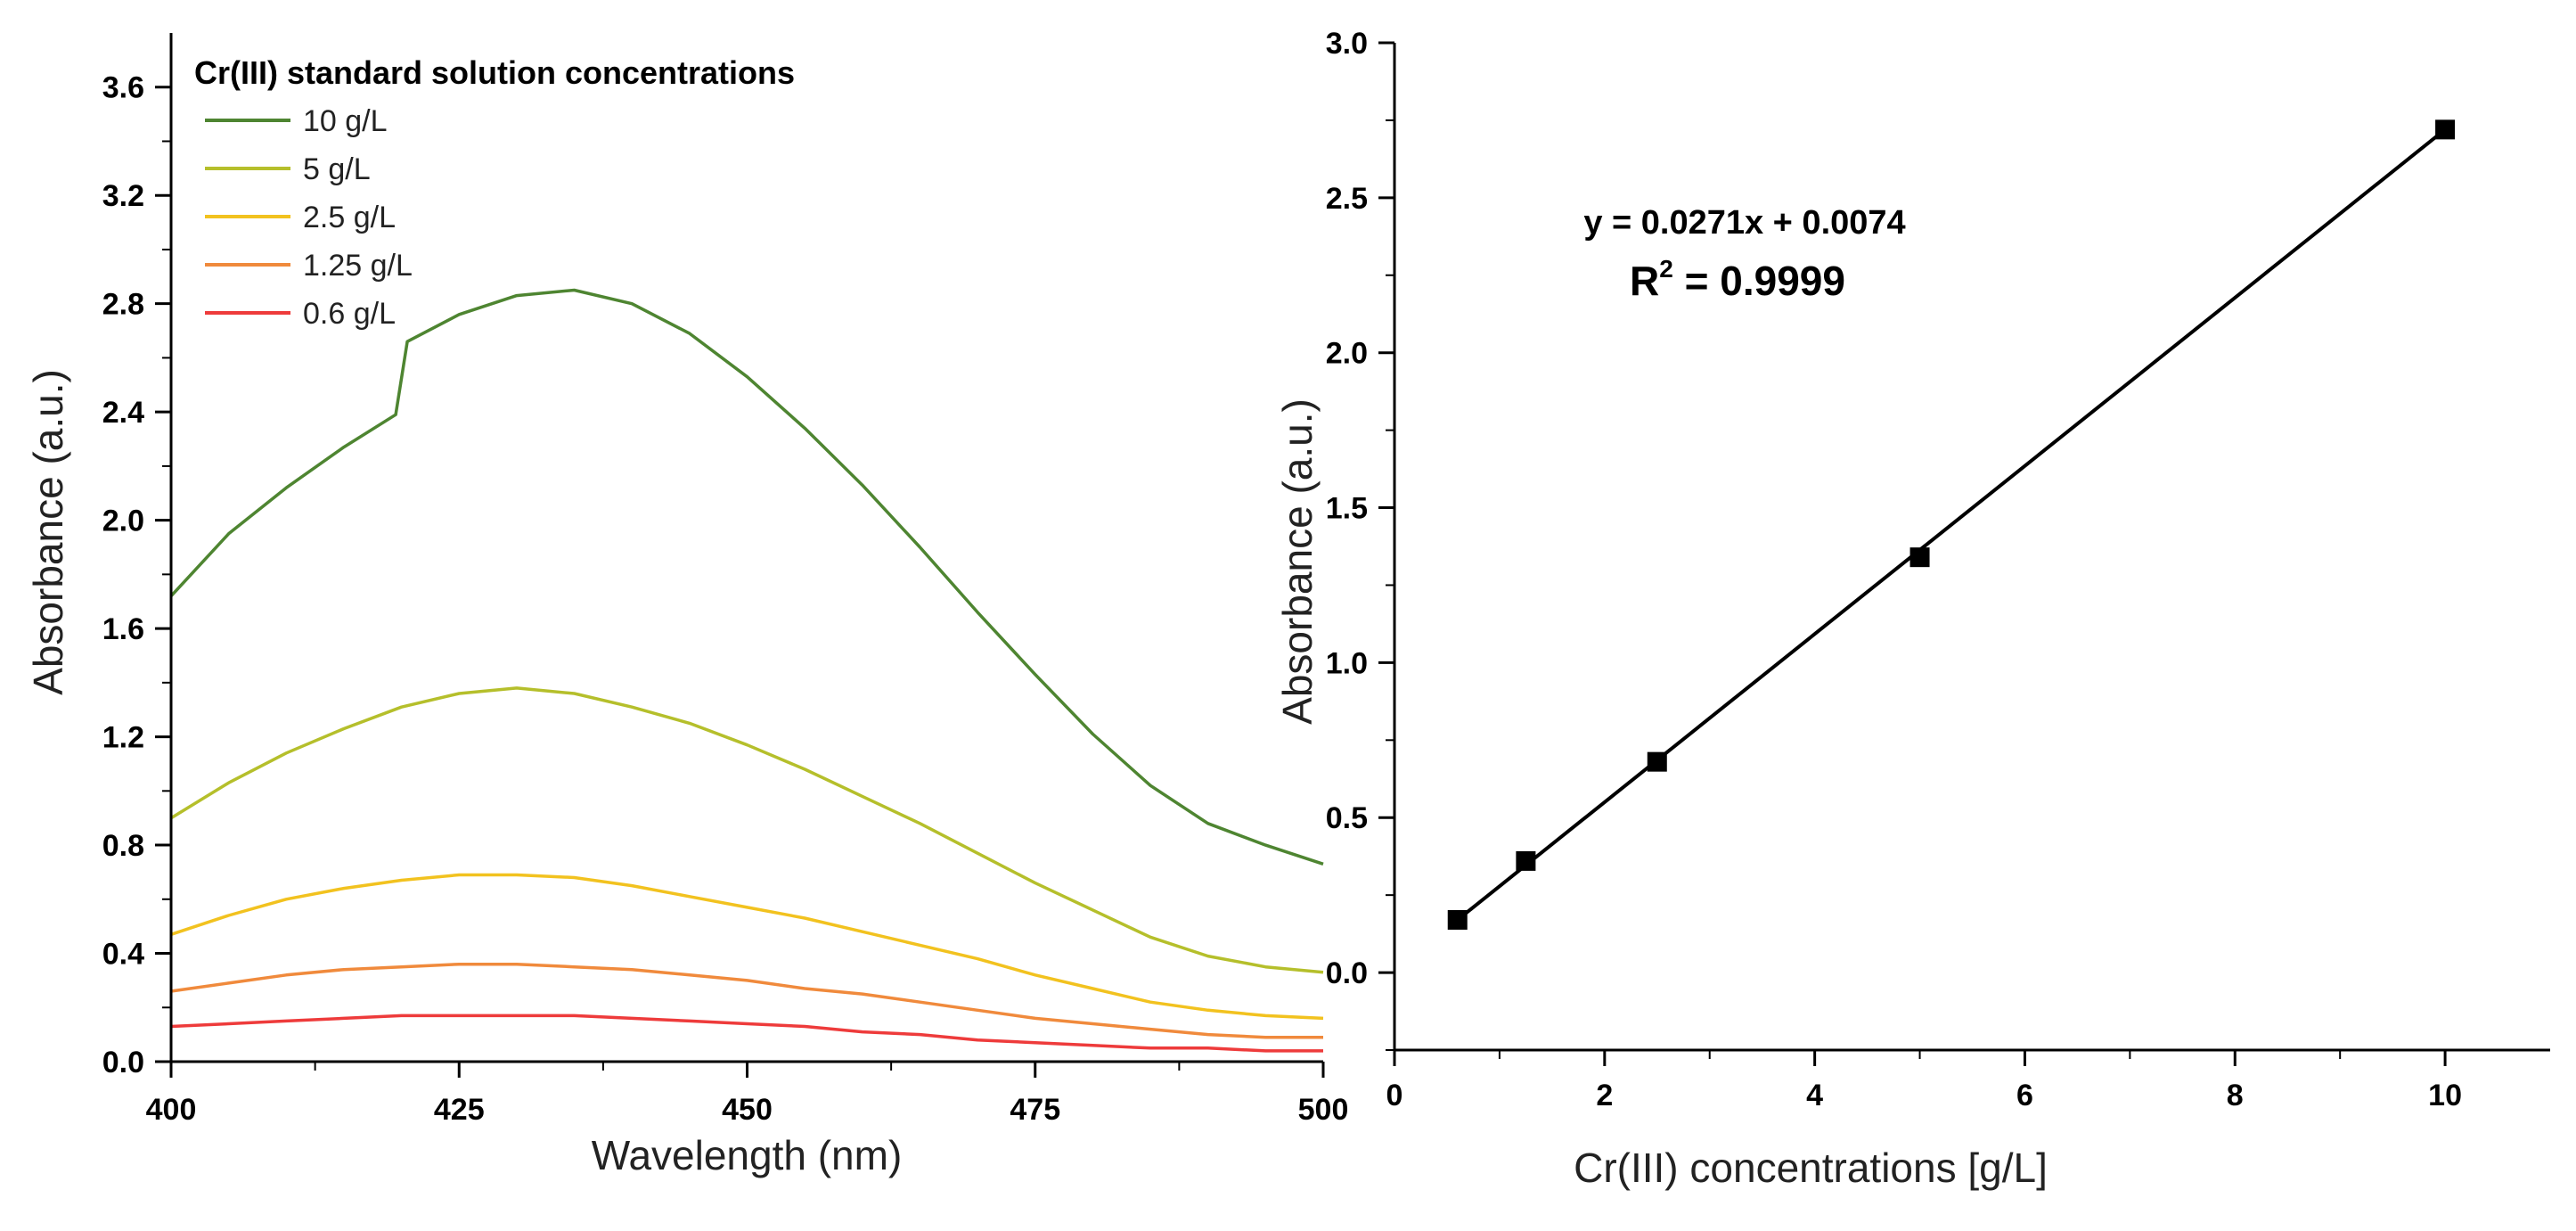  What do you see at coordinates (1347, 818) in the screenshot?
I see `calibration-y-tick-label: 0.5` at bounding box center [1347, 818].